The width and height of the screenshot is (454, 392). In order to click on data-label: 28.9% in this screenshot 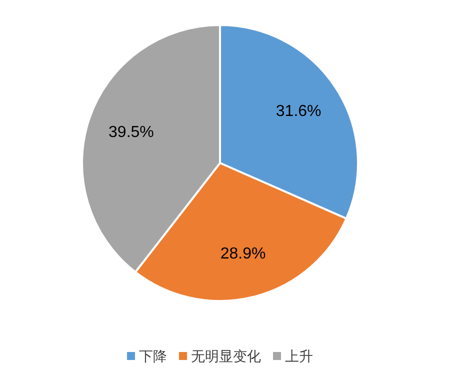, I will do `click(243, 253)`.